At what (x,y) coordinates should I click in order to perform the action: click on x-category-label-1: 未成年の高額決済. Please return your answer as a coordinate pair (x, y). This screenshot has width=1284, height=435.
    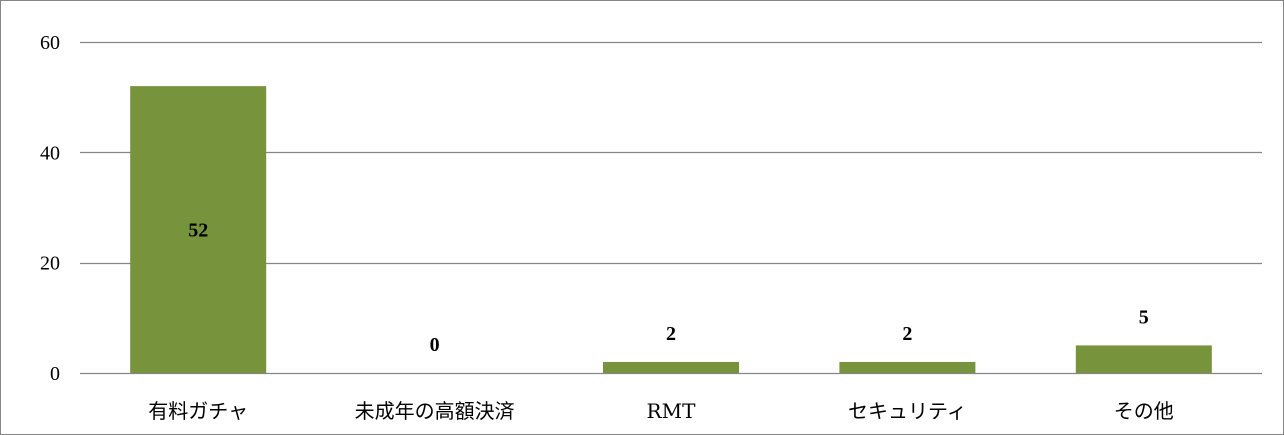
    Looking at the image, I should click on (435, 411).